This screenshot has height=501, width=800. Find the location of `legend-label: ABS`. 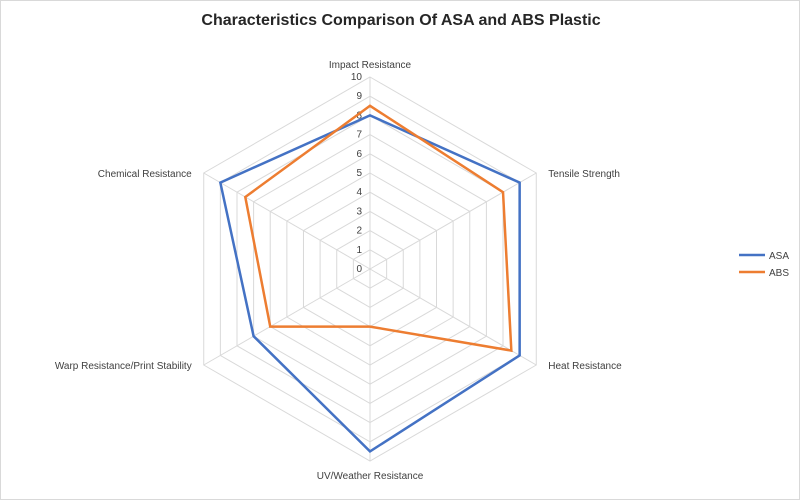

legend-label: ABS is located at coordinates (779, 273).